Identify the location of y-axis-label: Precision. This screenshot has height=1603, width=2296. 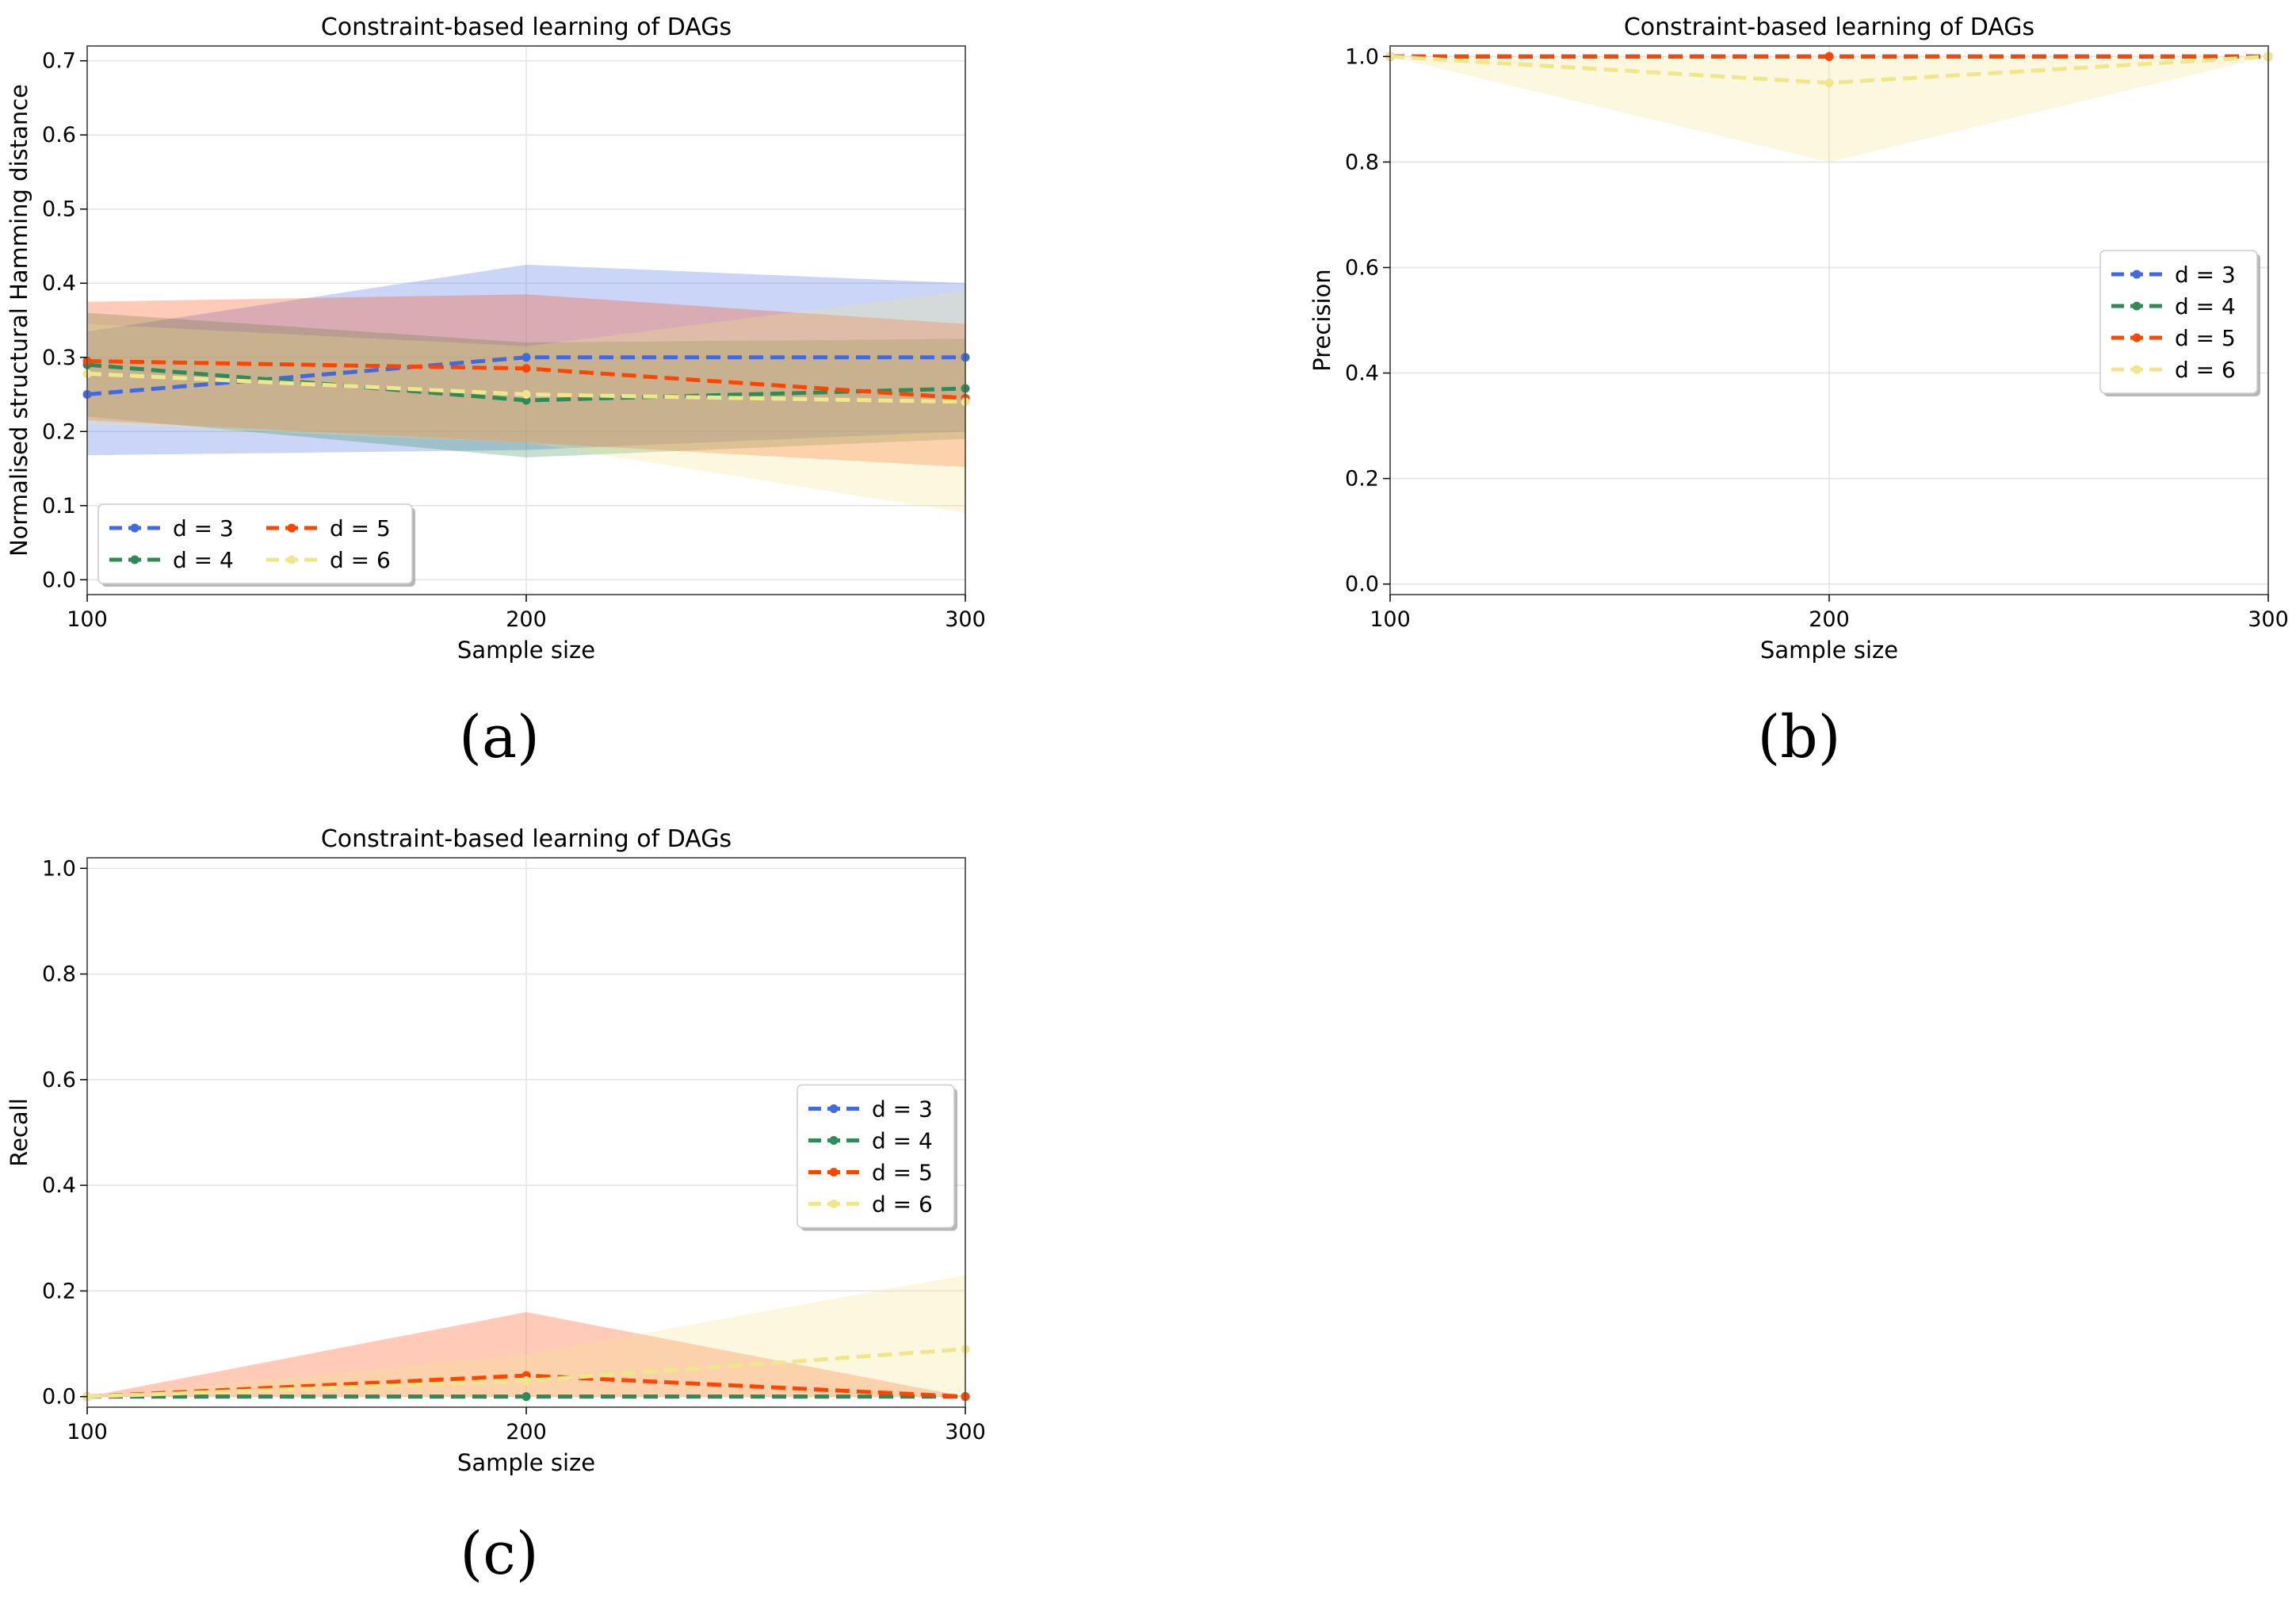
(1321, 320).